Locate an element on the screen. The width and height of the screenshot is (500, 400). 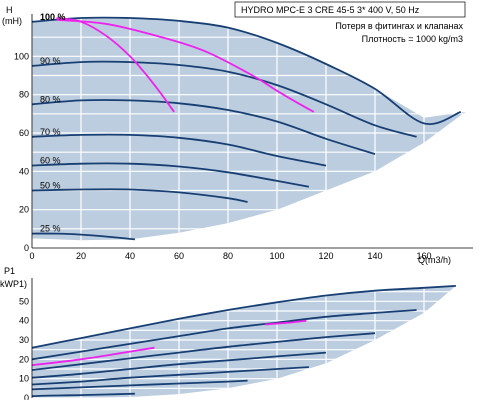
top-ytick-60: 60 is located at coordinates (24, 133).